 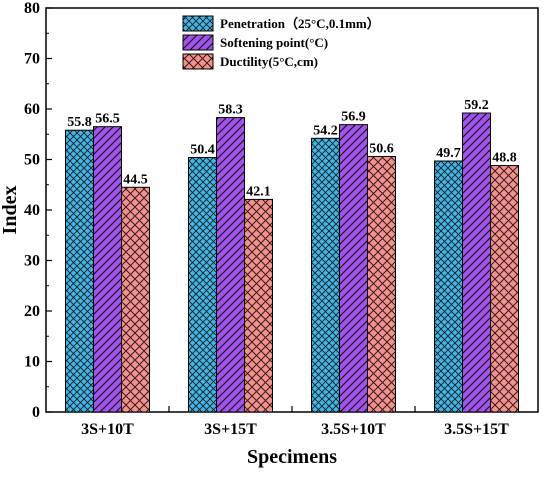 I want to click on x-tick-label: 3.5S+15T, so click(x=476, y=429).